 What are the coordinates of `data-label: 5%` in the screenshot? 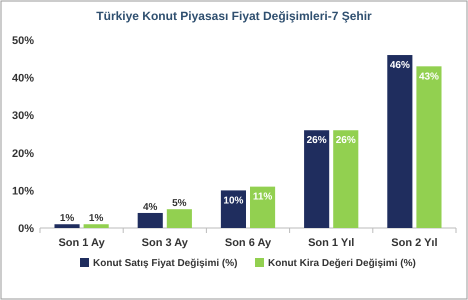 It's located at (179, 204).